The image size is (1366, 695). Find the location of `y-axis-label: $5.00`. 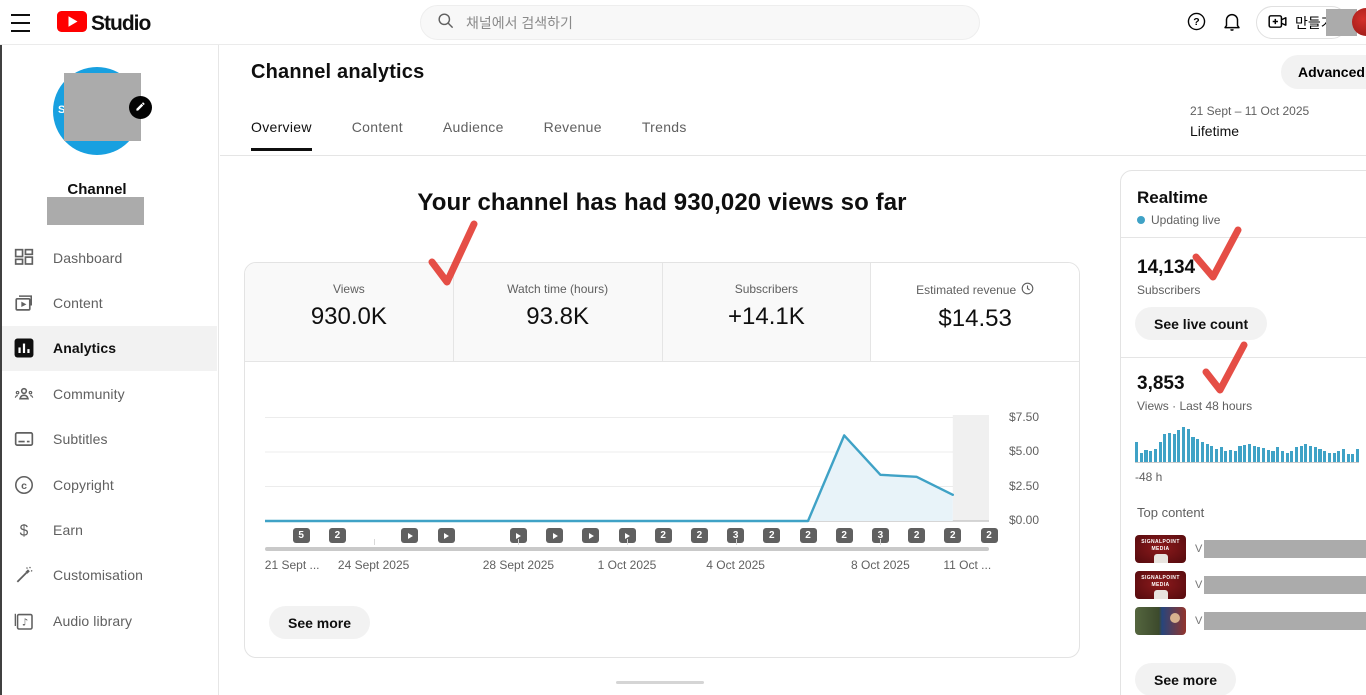

y-axis-label: $5.00 is located at coordinates (1024, 451).